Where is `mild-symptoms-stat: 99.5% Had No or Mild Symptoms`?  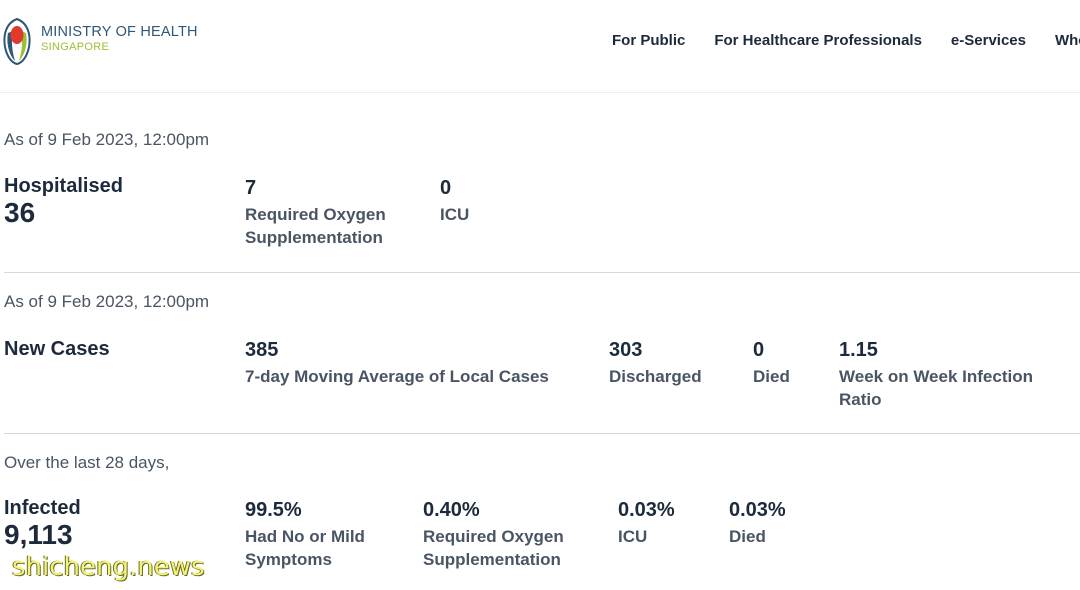 mild-symptoms-stat: 99.5% Had No or Mild Symptoms is located at coordinates (325, 535).